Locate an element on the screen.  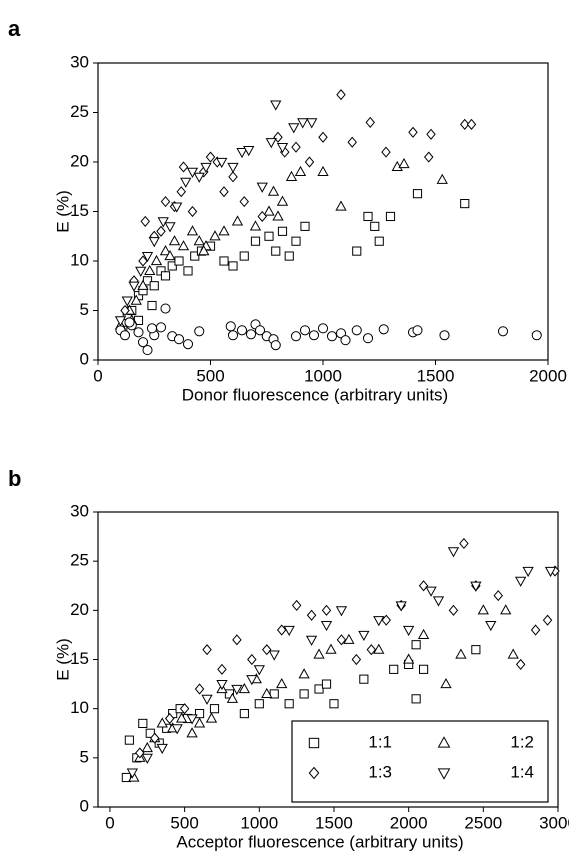
x-tick-label: 2500 is located at coordinates (483, 822).